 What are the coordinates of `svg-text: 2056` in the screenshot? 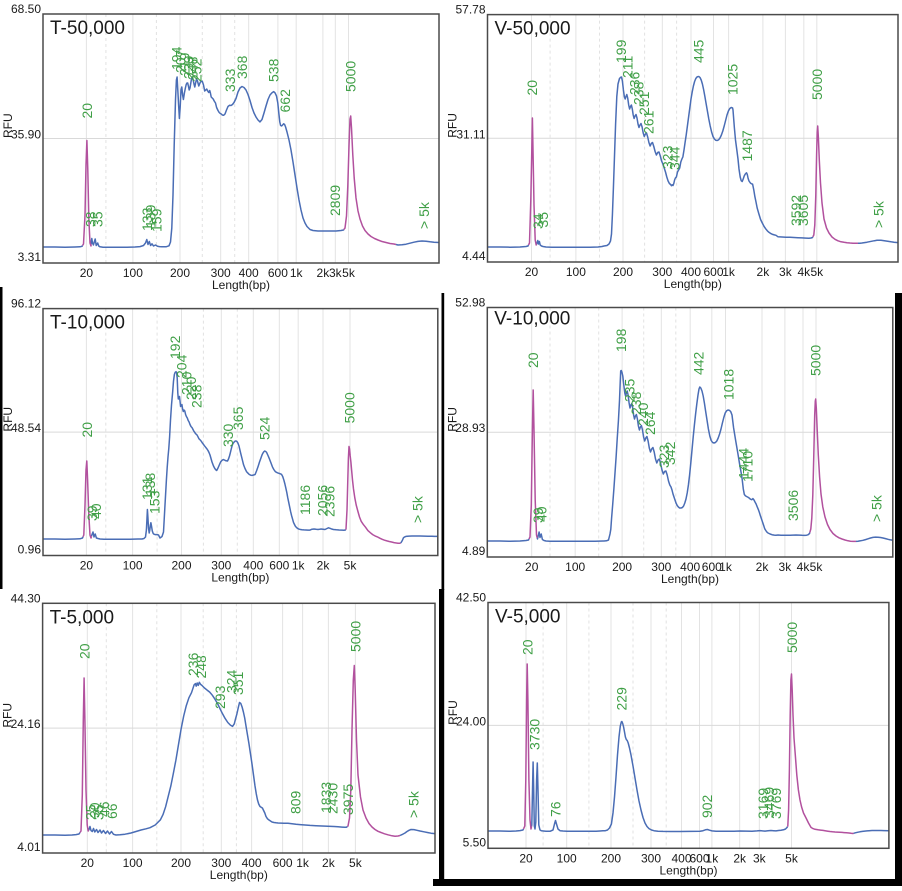 It's located at (323, 500).